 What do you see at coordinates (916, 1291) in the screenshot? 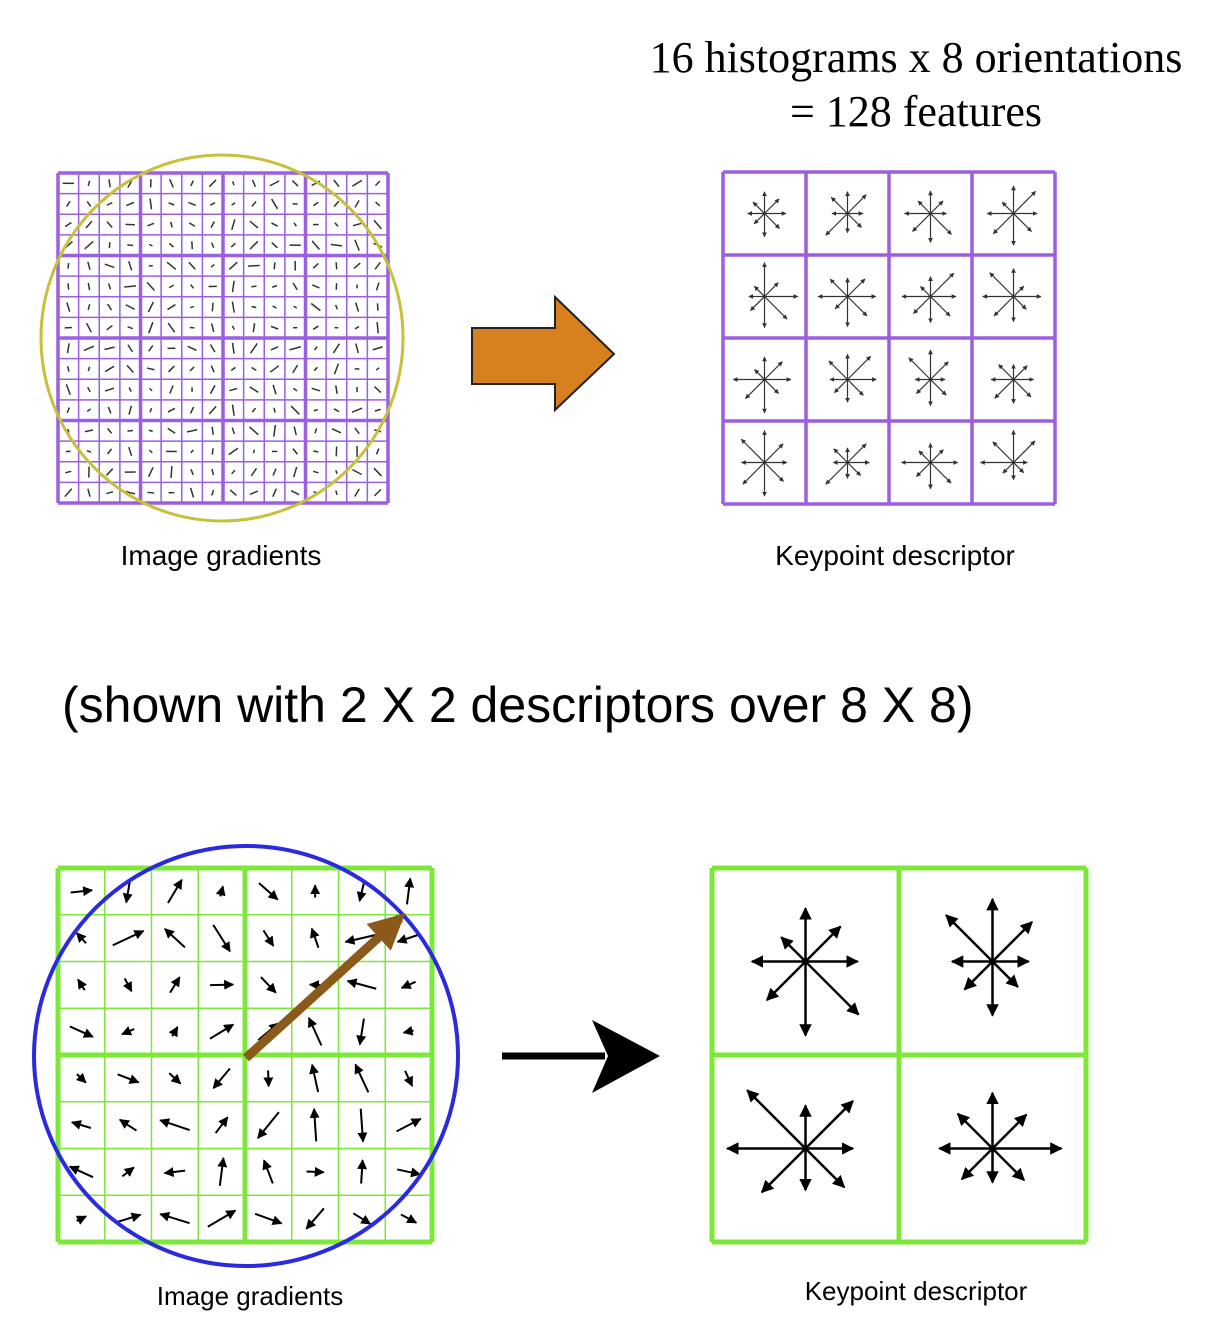
I see `label: Keypoint descriptor` at bounding box center [916, 1291].